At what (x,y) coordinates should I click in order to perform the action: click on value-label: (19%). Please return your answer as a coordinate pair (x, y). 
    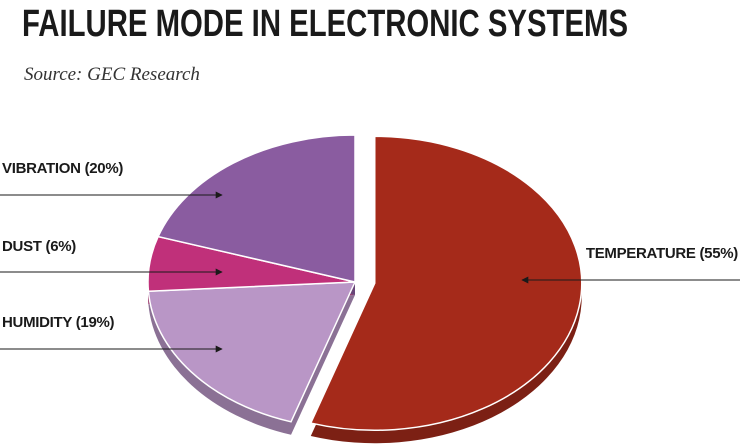
    Looking at the image, I should click on (95, 322).